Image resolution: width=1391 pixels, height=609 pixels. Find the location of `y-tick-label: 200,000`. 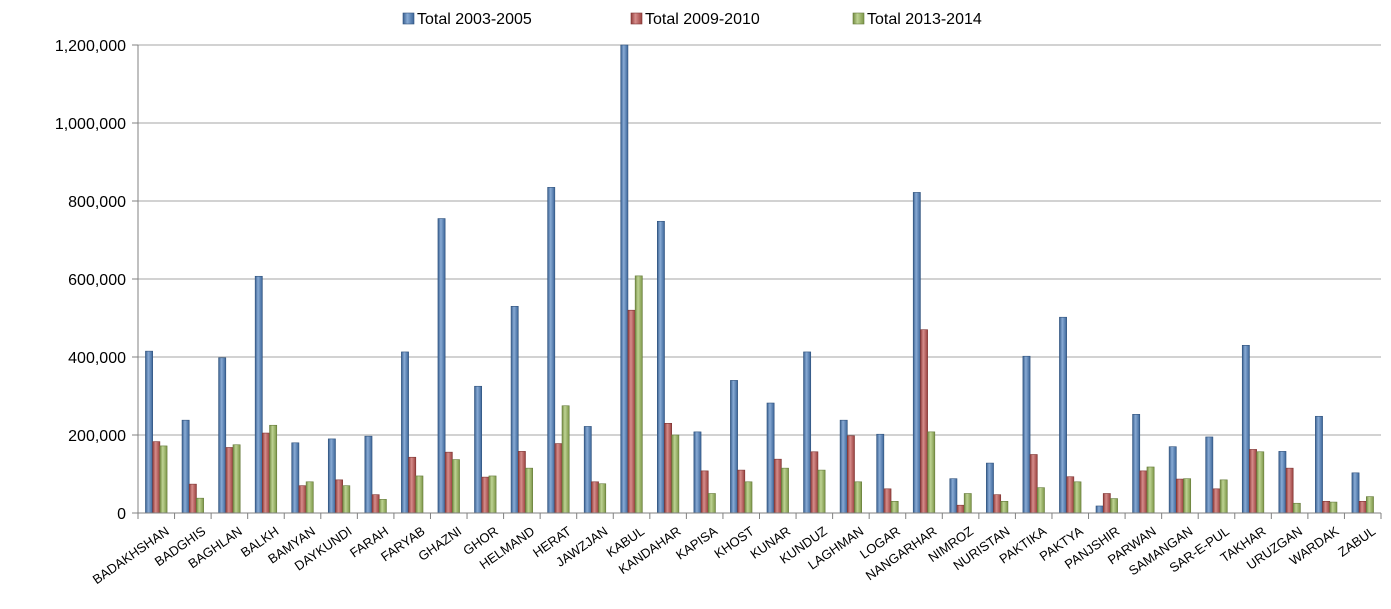

y-tick-label: 200,000 is located at coordinates (97, 436).